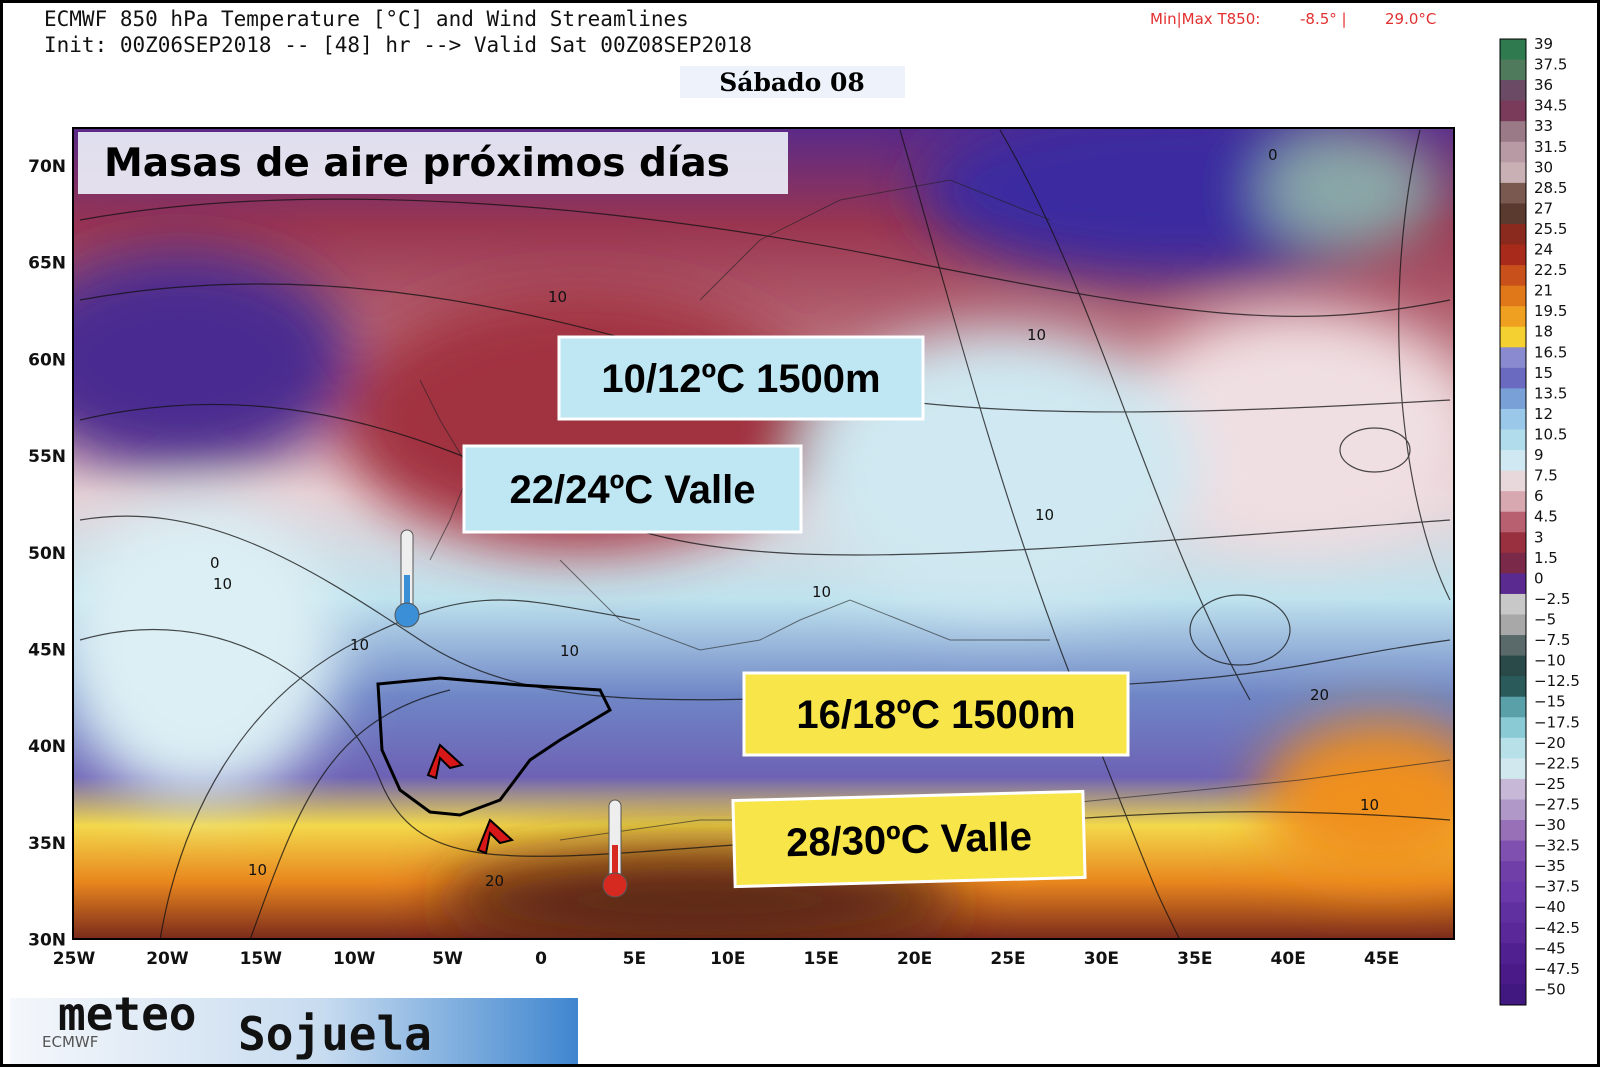 This screenshot has height=1067, width=1600. Describe the element at coordinates (1550, 106) in the screenshot. I see `colorbar-label: 34.5` at that location.